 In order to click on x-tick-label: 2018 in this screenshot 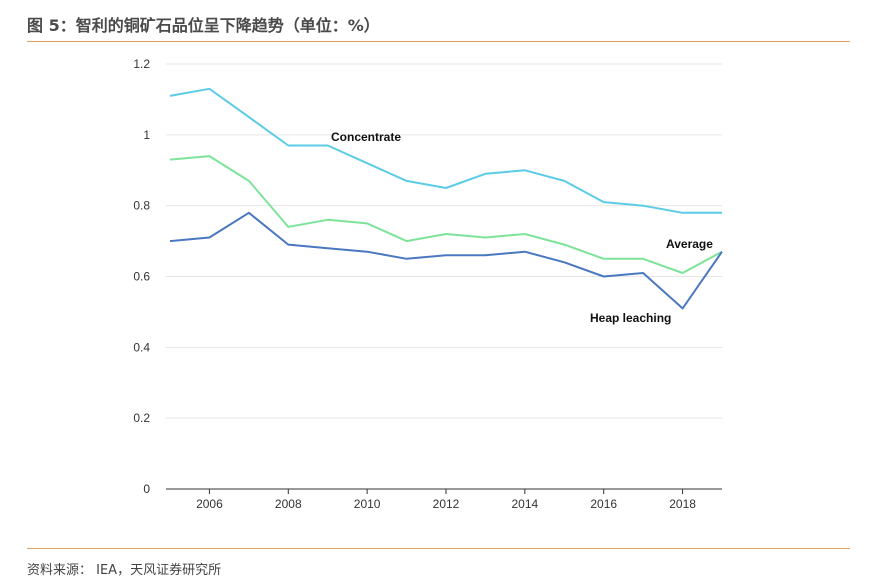, I will do `click(682, 504)`.